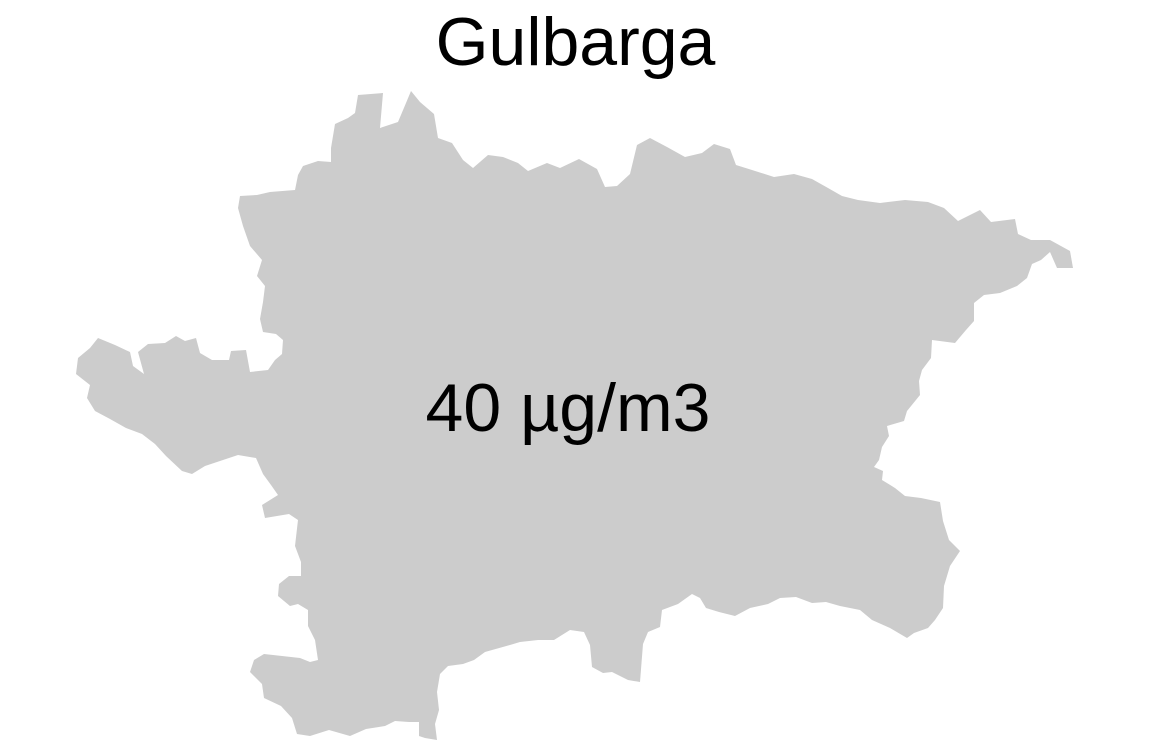 The image size is (1151, 750). I want to click on value-label: 40 µg/m3, so click(568, 408).